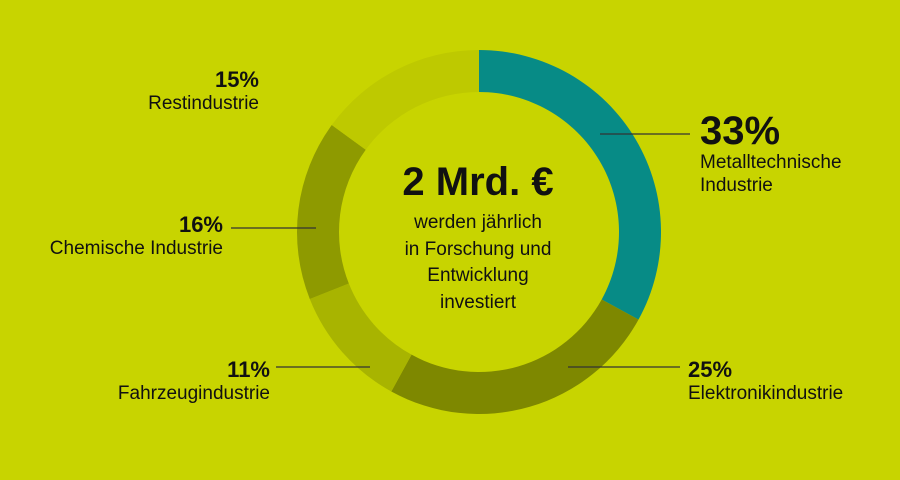  What do you see at coordinates (766, 394) in the screenshot?
I see `name-elektronik: Elektronikindustrie` at bounding box center [766, 394].